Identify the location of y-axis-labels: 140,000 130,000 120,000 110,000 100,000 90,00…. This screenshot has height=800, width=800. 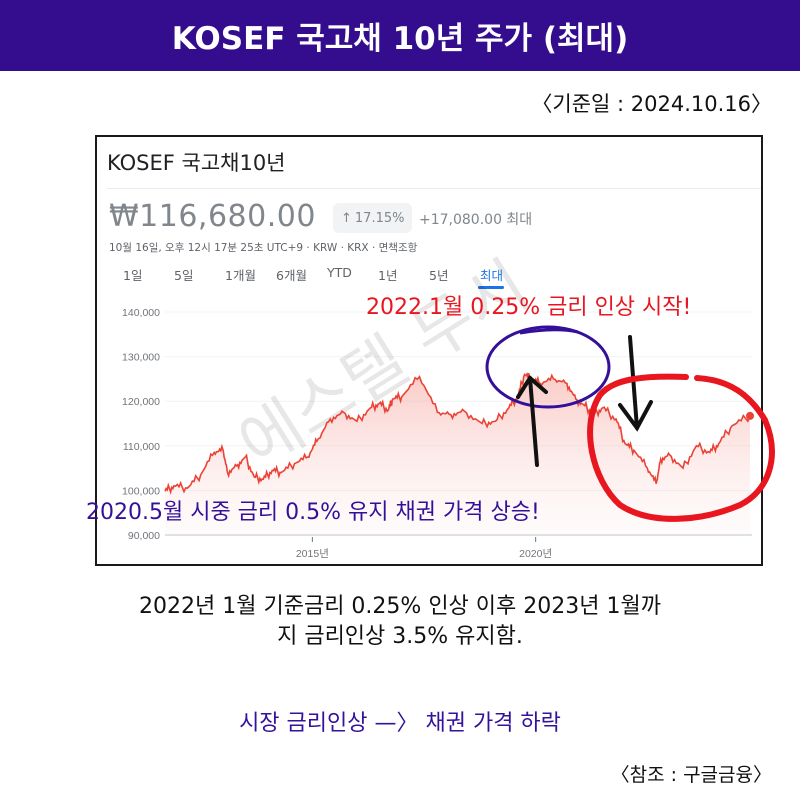
(141, 424).